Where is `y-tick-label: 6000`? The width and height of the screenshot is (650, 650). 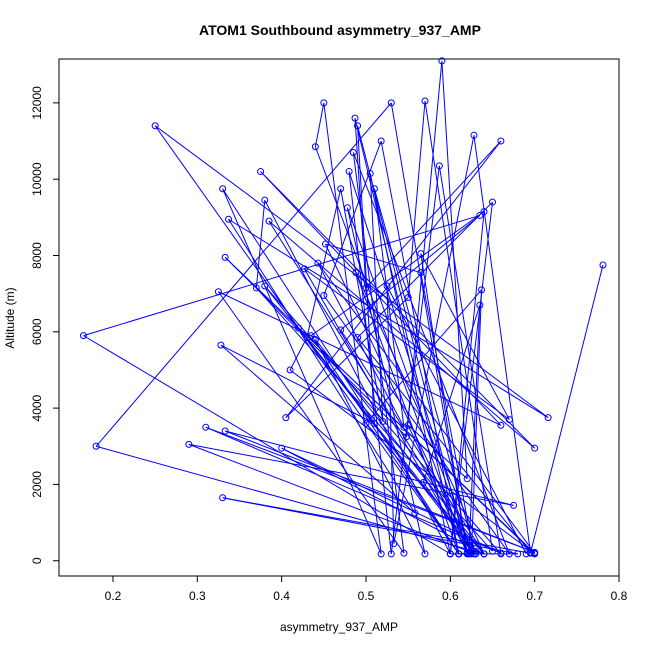
y-tick-label: 6000 is located at coordinates (37, 331).